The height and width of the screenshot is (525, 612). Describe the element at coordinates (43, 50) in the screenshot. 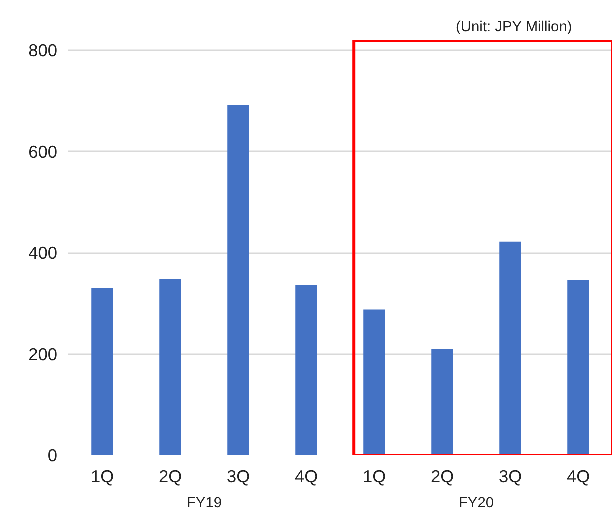

I see `y-tick-label: 800` at that location.